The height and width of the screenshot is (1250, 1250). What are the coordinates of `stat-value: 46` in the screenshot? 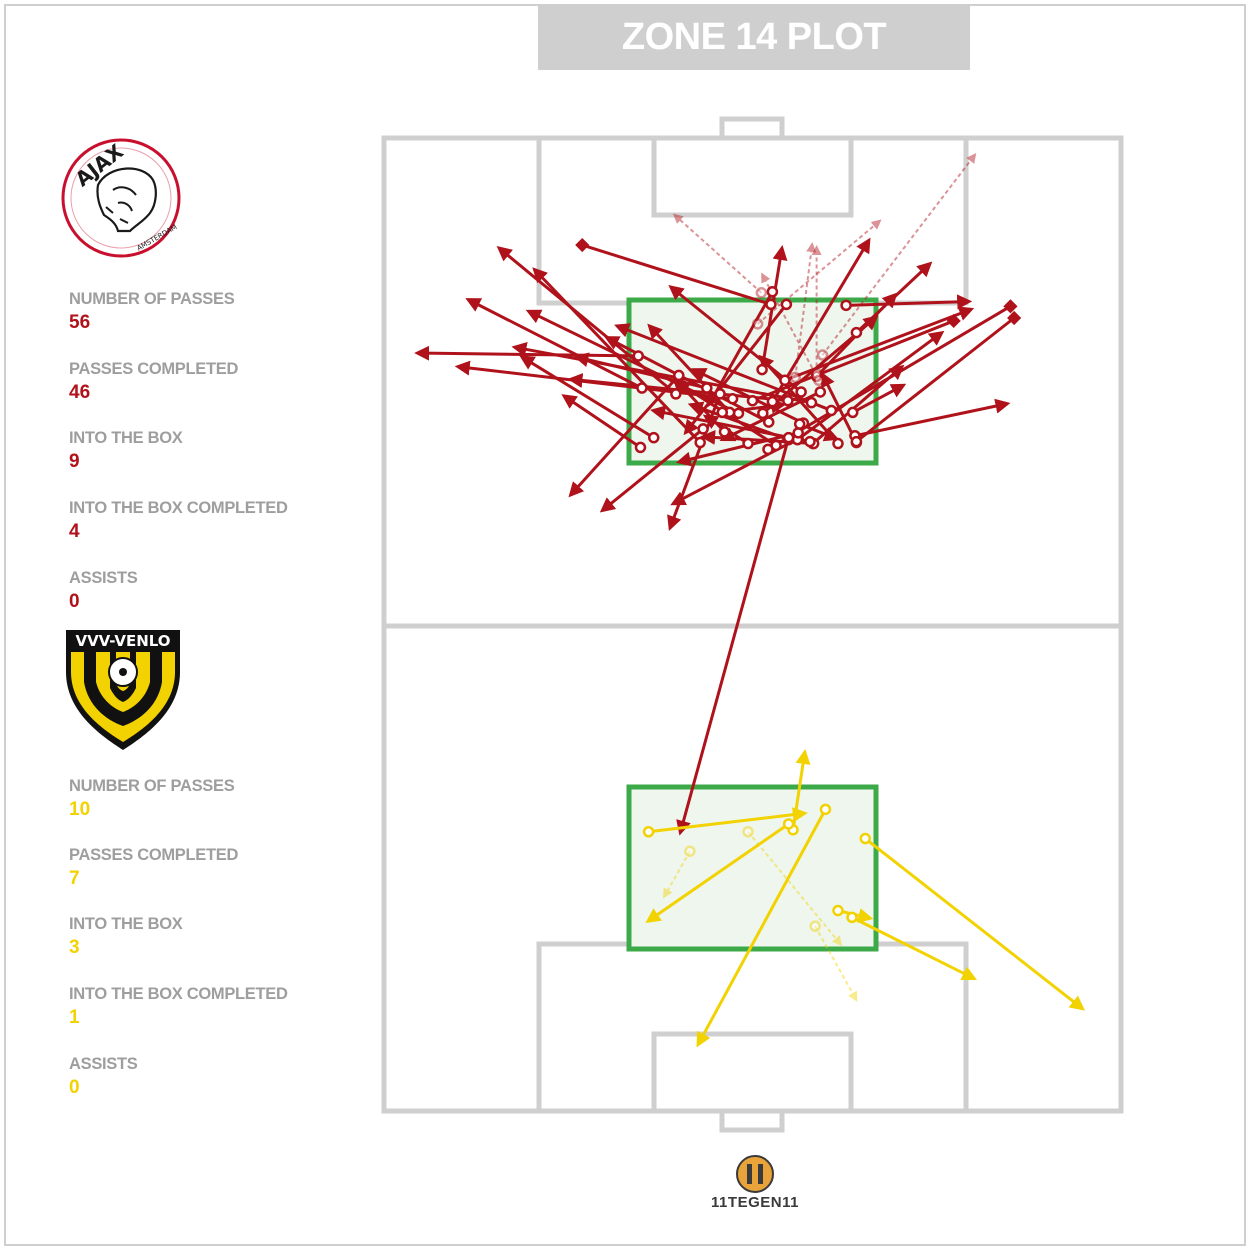 It's located at (80, 392).